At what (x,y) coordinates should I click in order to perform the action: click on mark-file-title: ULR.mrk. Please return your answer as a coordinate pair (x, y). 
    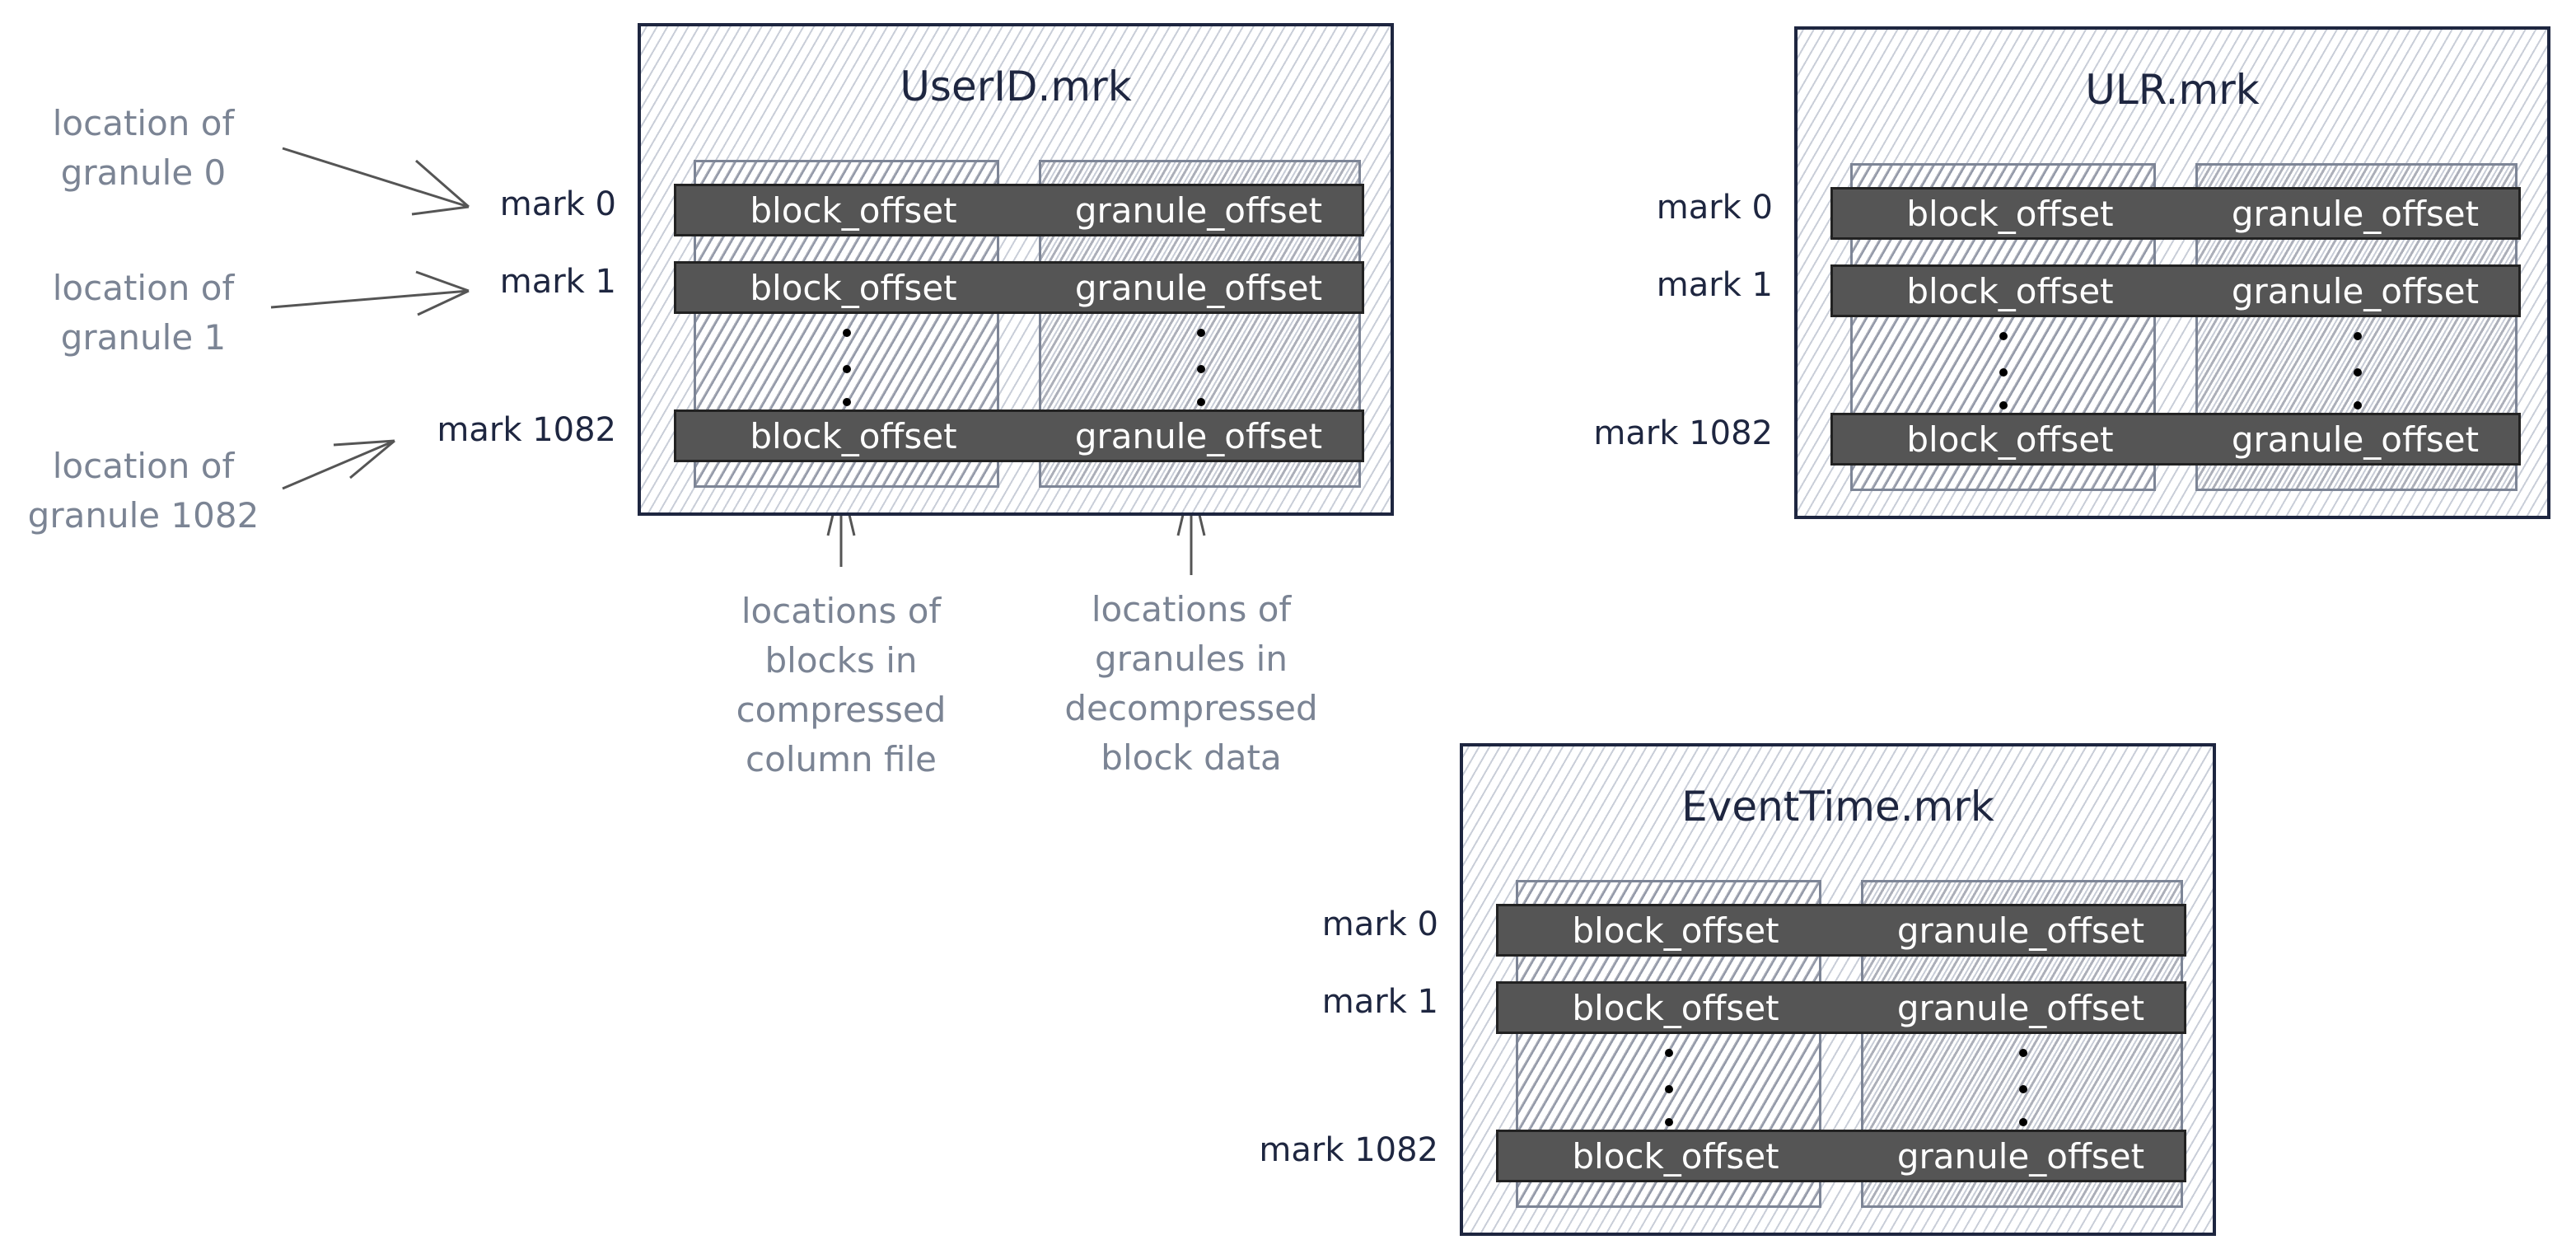
    Looking at the image, I should click on (2172, 90).